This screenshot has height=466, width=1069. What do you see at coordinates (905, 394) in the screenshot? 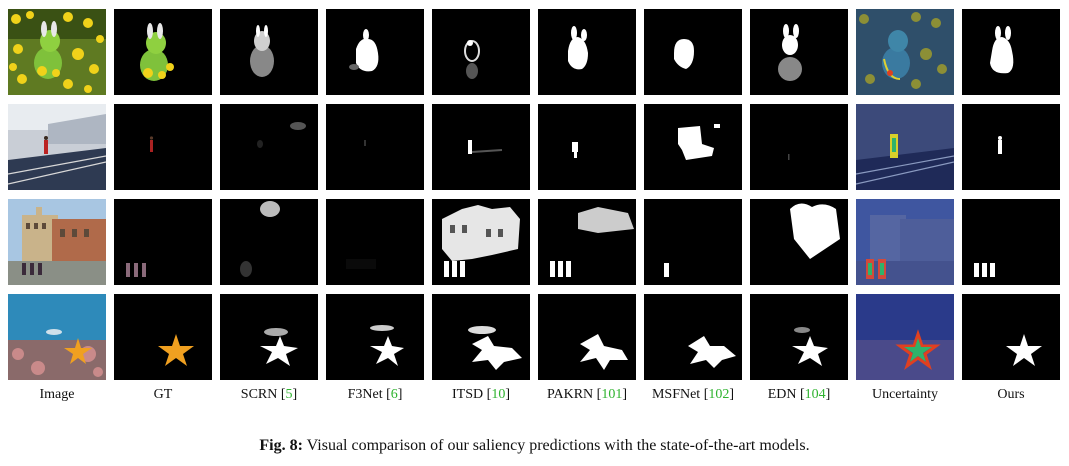
I see `column-label-uncertainty: Uncertainty` at bounding box center [905, 394].